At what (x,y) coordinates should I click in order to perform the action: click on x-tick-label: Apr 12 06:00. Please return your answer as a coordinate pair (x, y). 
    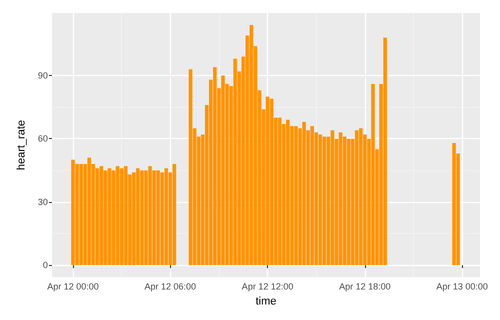
    Looking at the image, I should click on (170, 287).